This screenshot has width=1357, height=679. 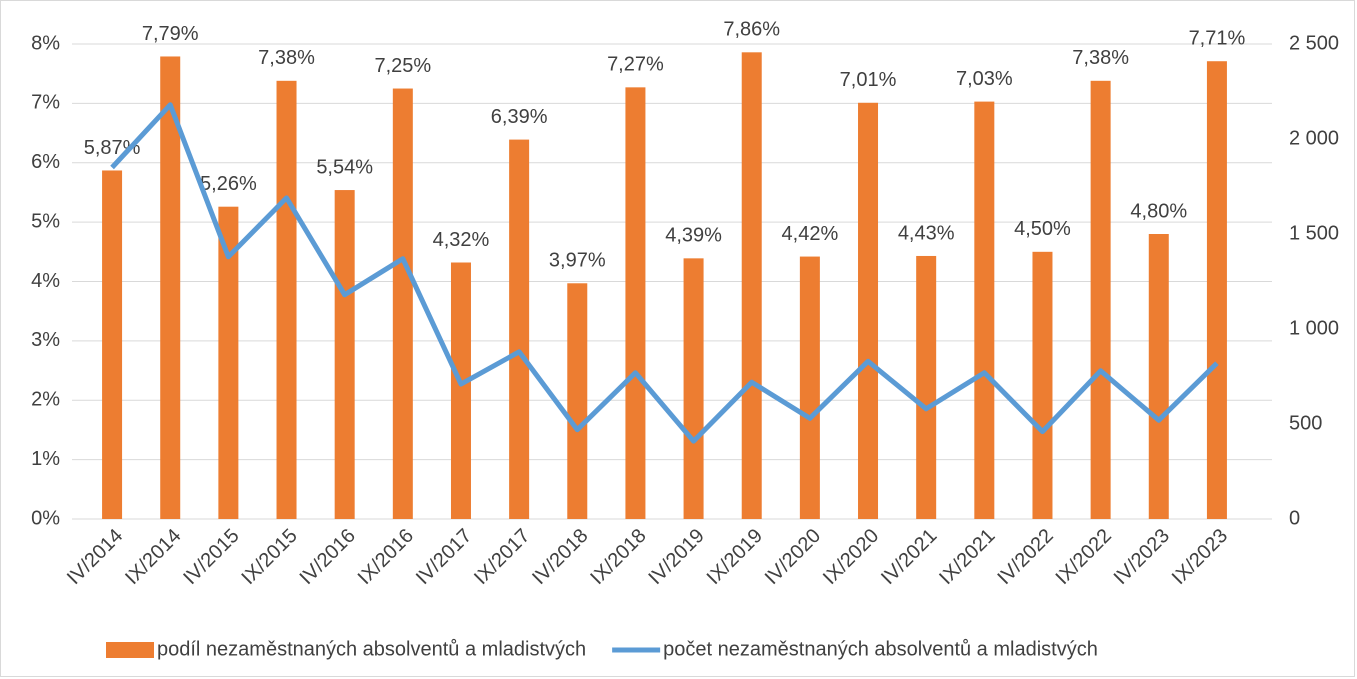 What do you see at coordinates (751, 30) in the screenshot?
I see `data-label: 7,86%` at bounding box center [751, 30].